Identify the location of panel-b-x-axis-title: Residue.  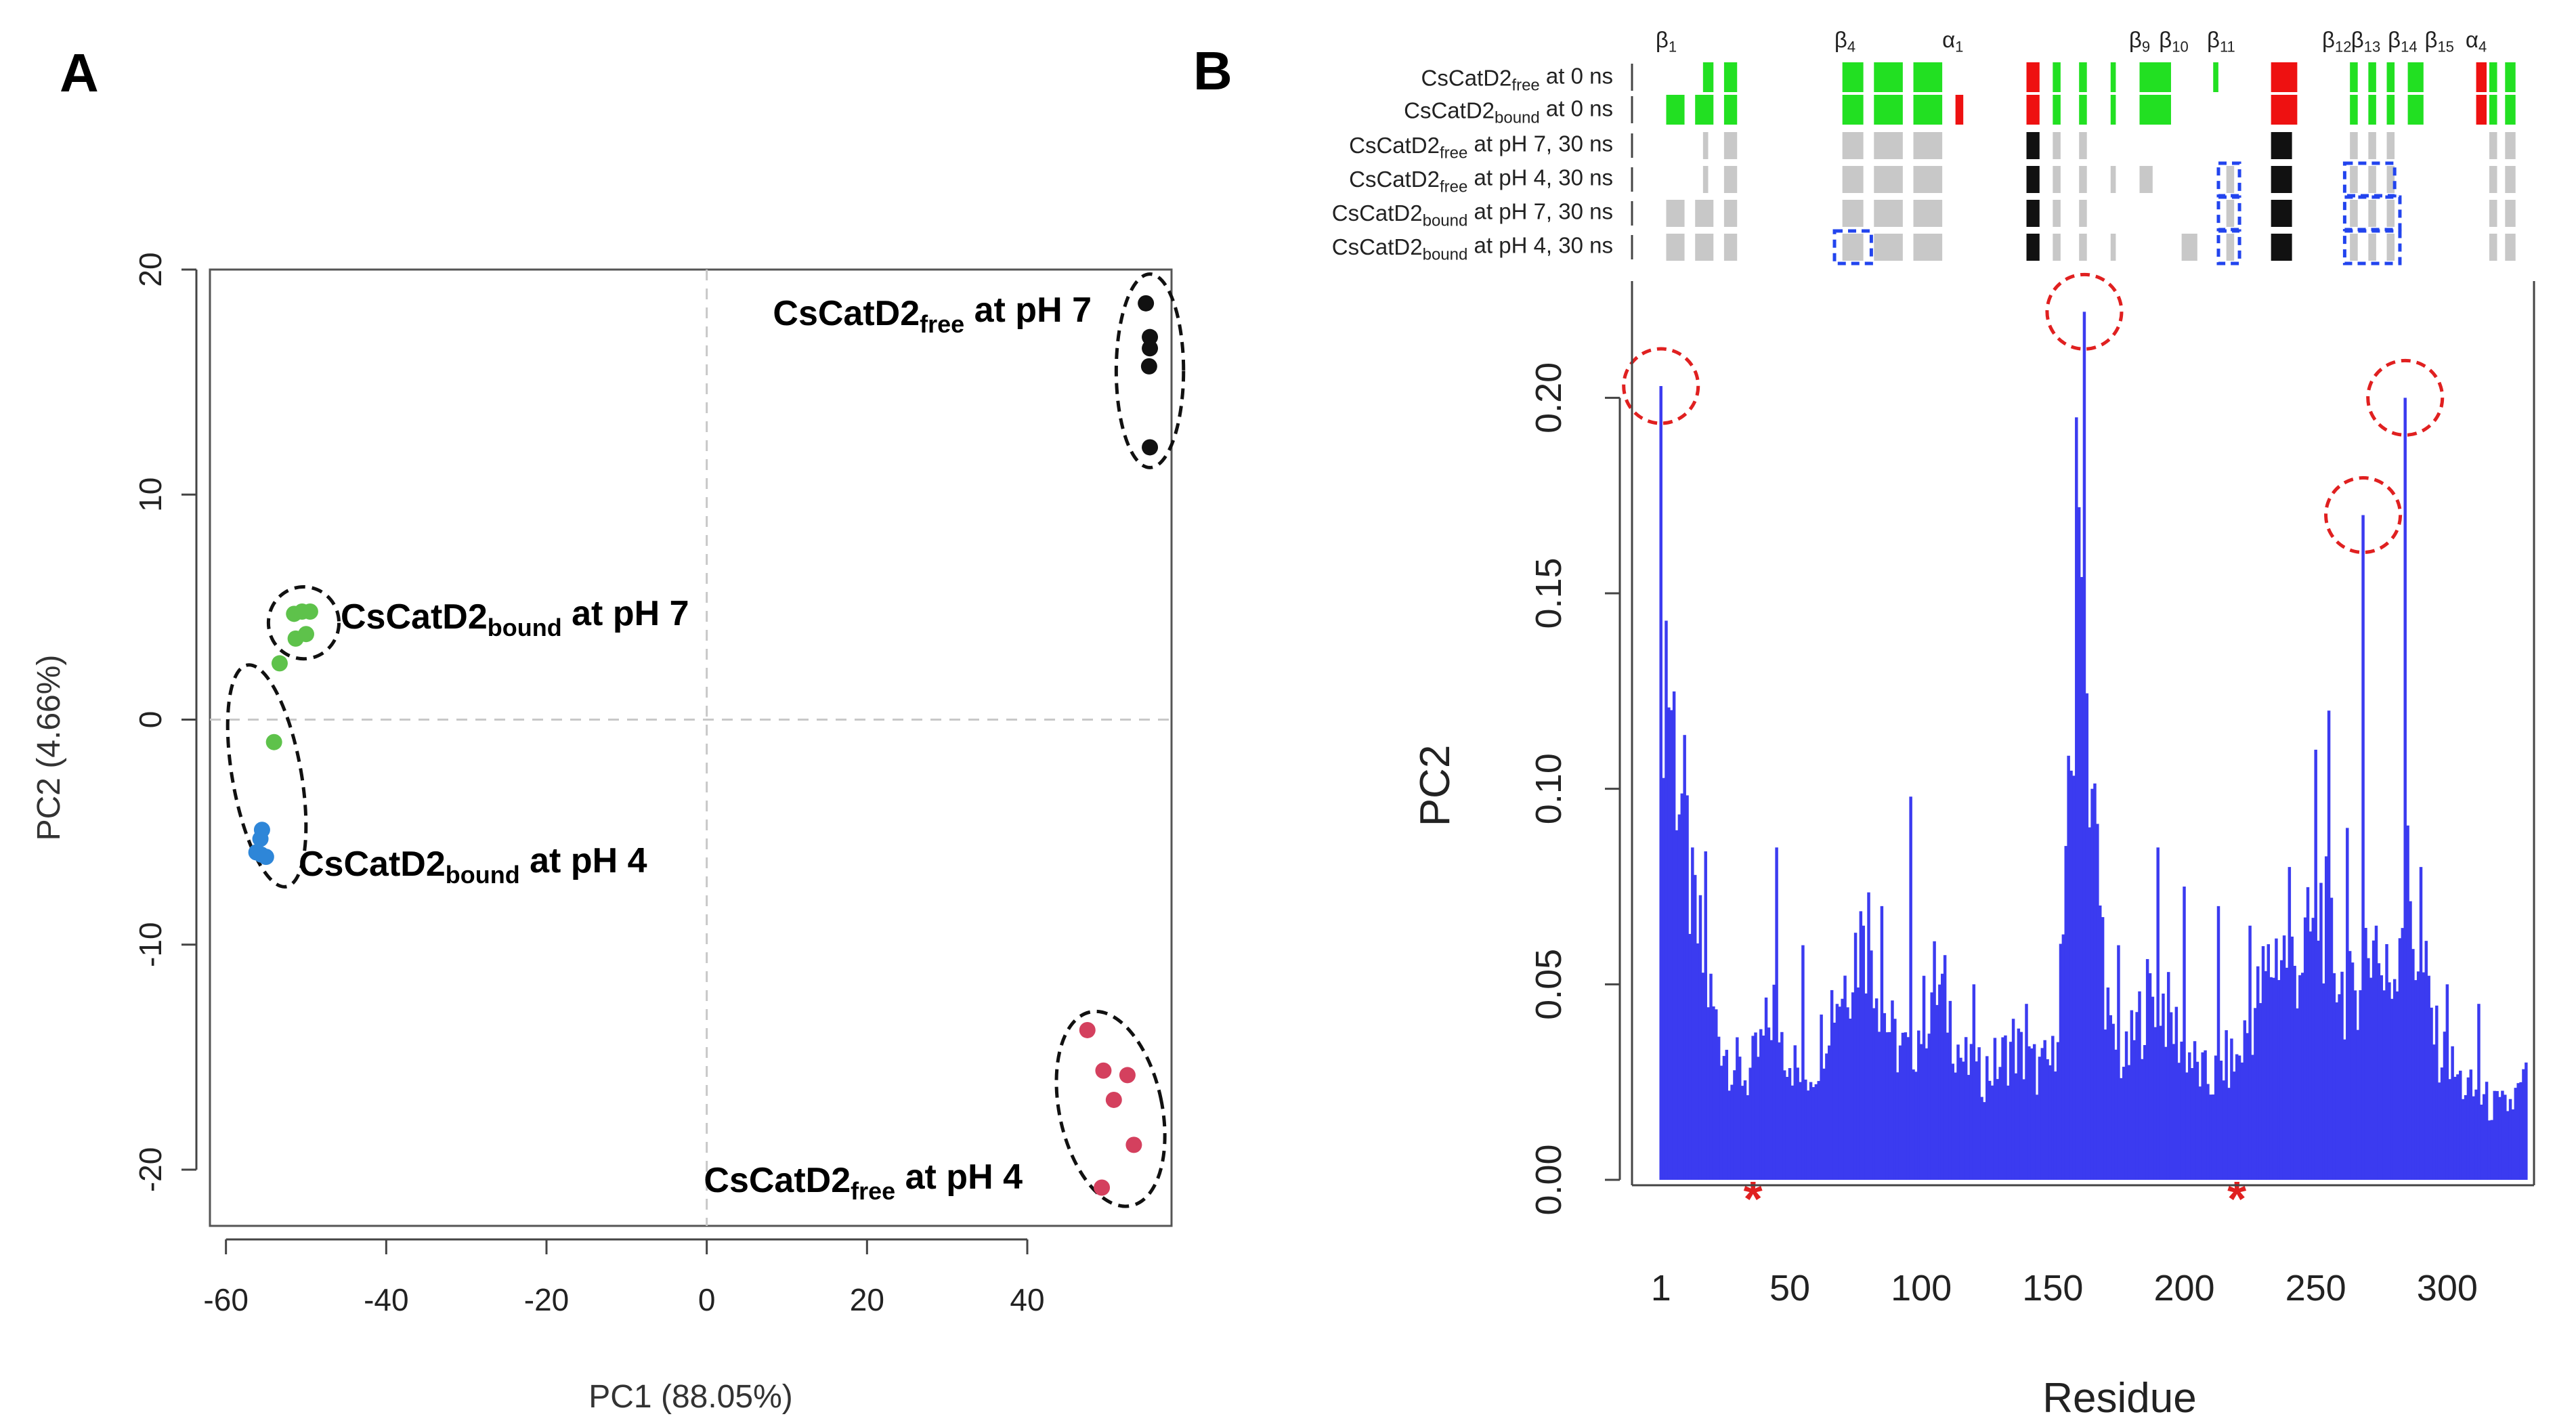
(2119, 1398).